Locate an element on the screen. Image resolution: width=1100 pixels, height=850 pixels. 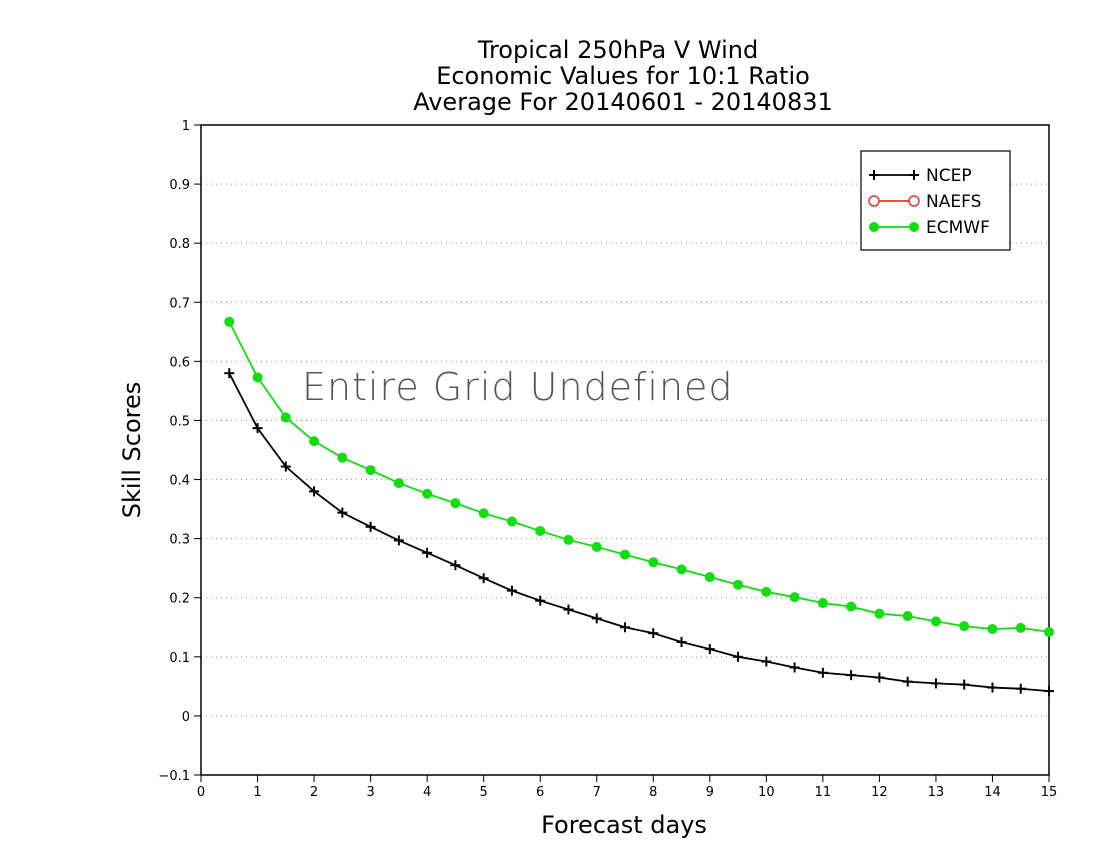
undefined-grid-annotation: Entire Grid Undefined is located at coordinates (518, 387).